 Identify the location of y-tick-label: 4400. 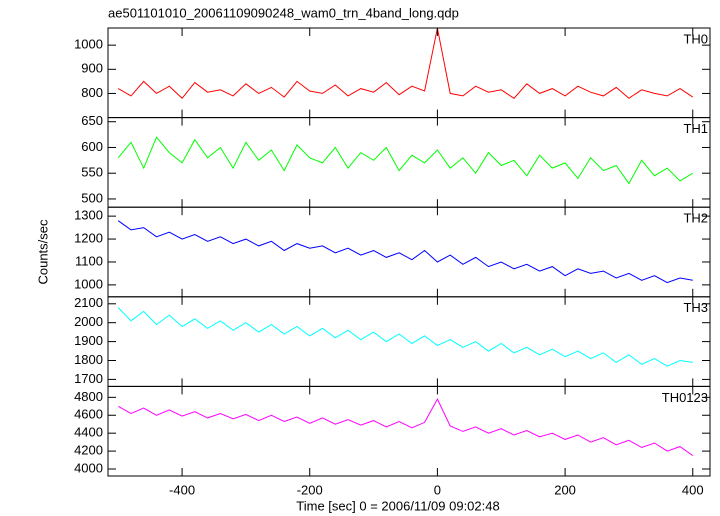
(88, 432).